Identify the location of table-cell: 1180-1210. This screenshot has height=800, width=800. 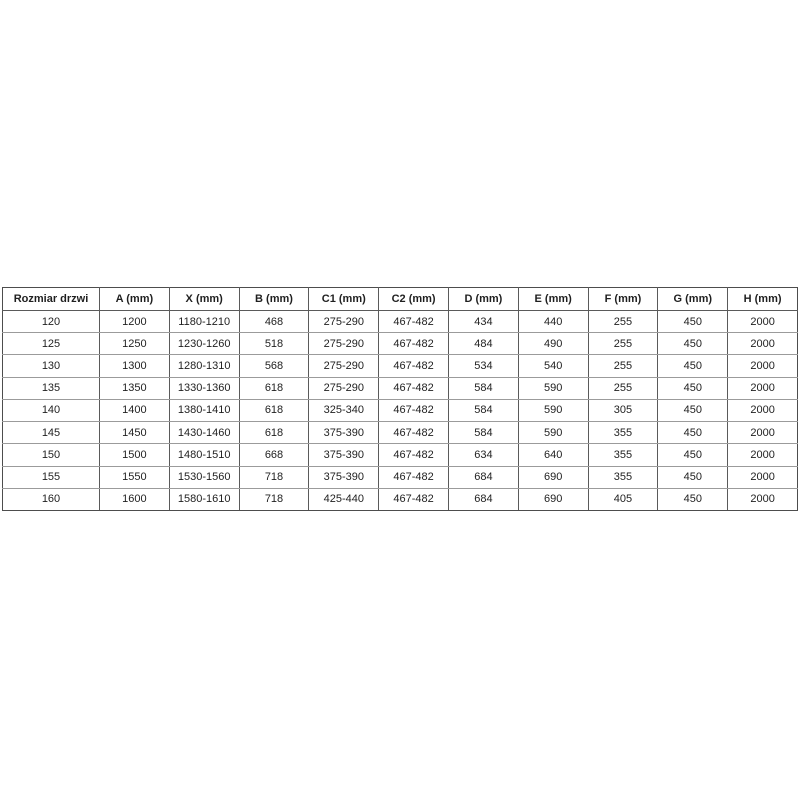
(204, 321).